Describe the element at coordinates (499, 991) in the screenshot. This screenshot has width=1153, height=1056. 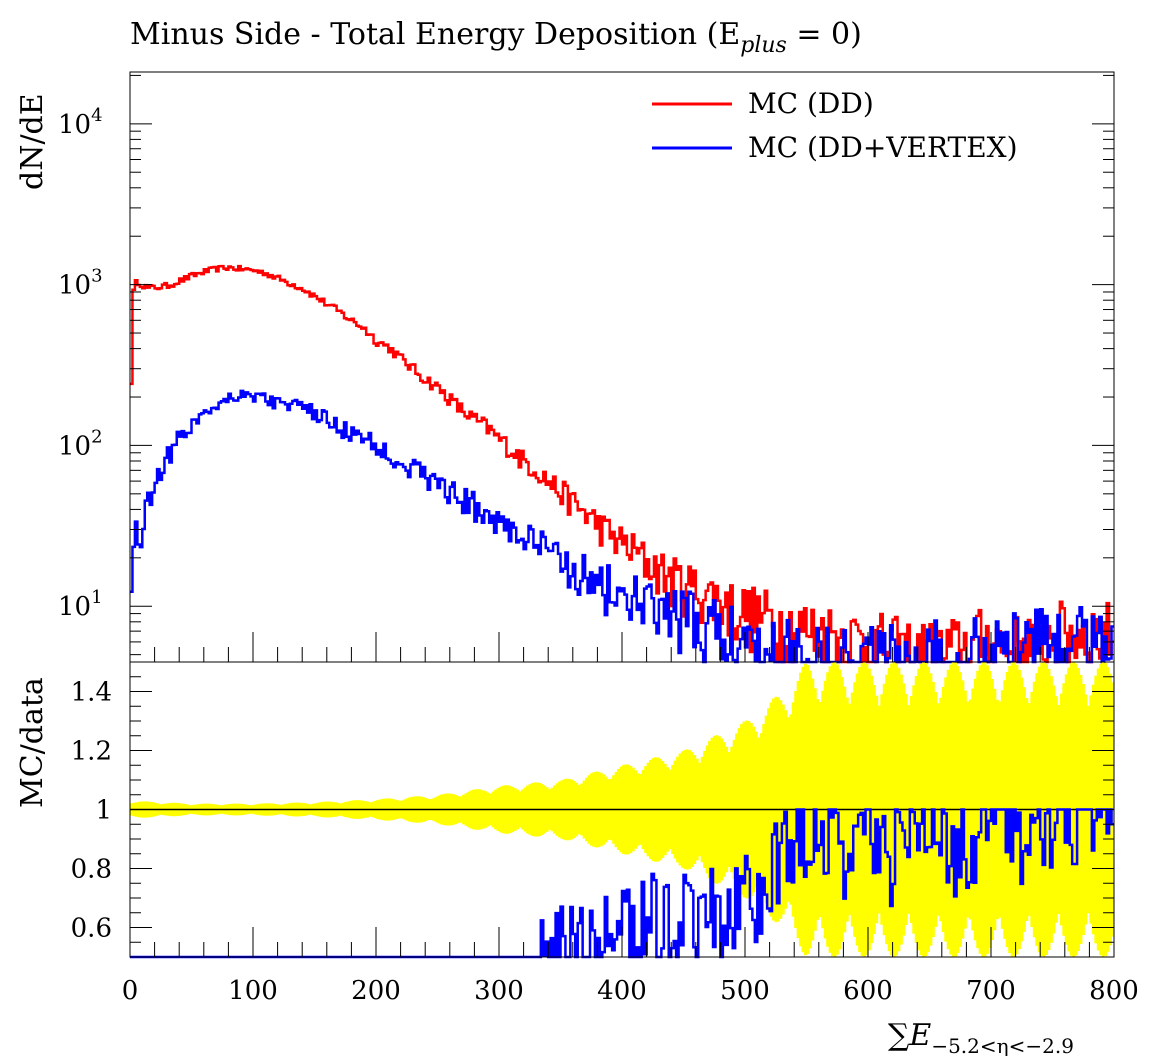
I see `x-tick-label: 300` at that location.